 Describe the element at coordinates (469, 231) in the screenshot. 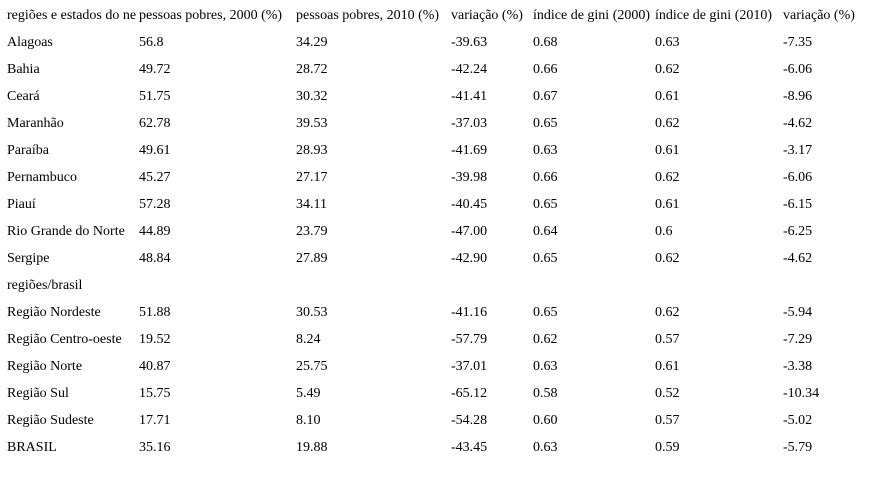

I see `cell-variation-poor: -47.00` at that location.